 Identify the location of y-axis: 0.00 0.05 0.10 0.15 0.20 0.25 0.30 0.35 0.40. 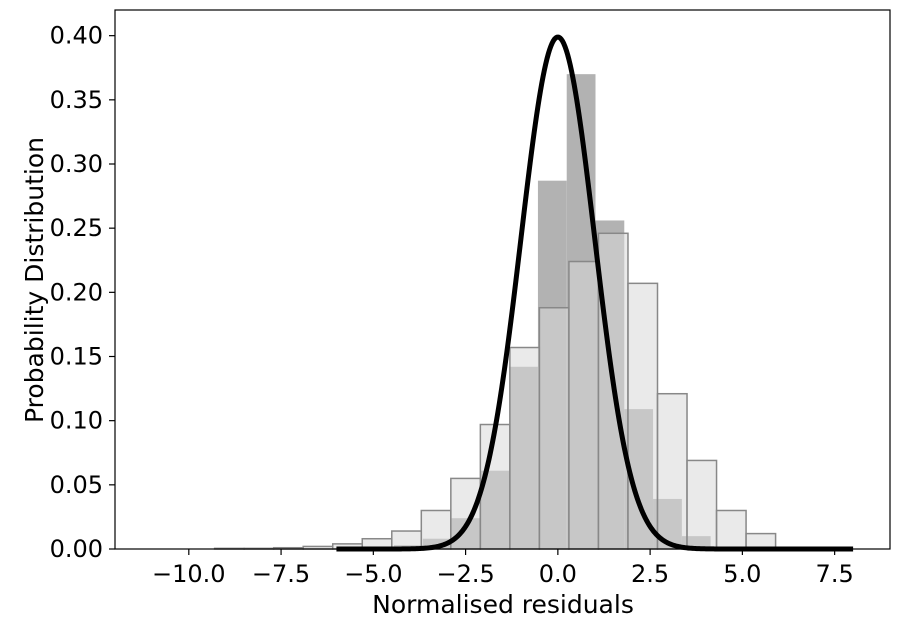
(82, 292).